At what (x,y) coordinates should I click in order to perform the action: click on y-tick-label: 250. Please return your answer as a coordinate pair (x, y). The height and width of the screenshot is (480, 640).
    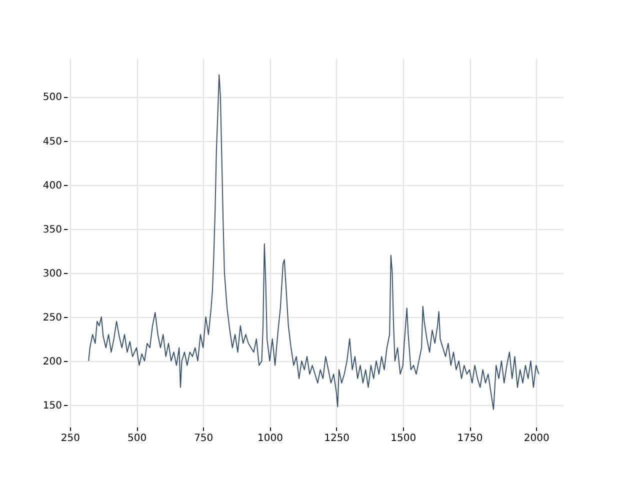
    Looking at the image, I should click on (52, 318).